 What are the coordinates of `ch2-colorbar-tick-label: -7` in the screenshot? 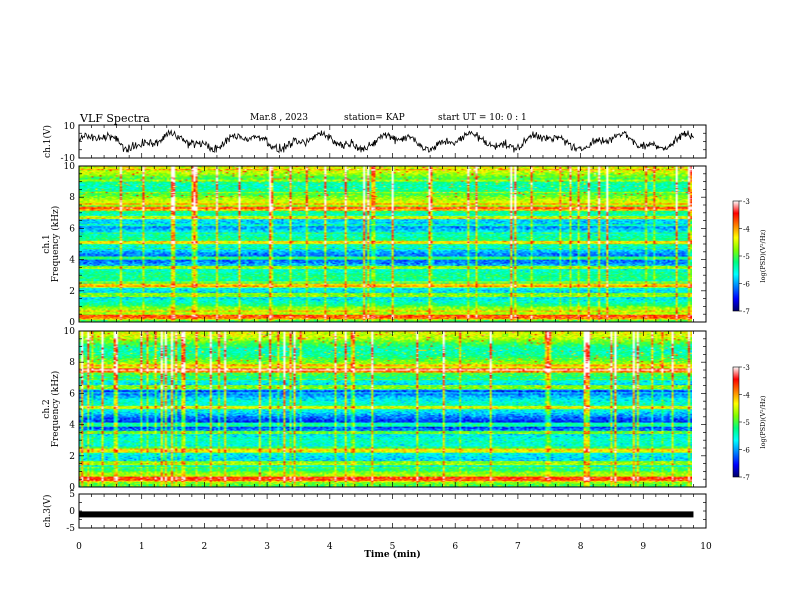 It's located at (746, 478).